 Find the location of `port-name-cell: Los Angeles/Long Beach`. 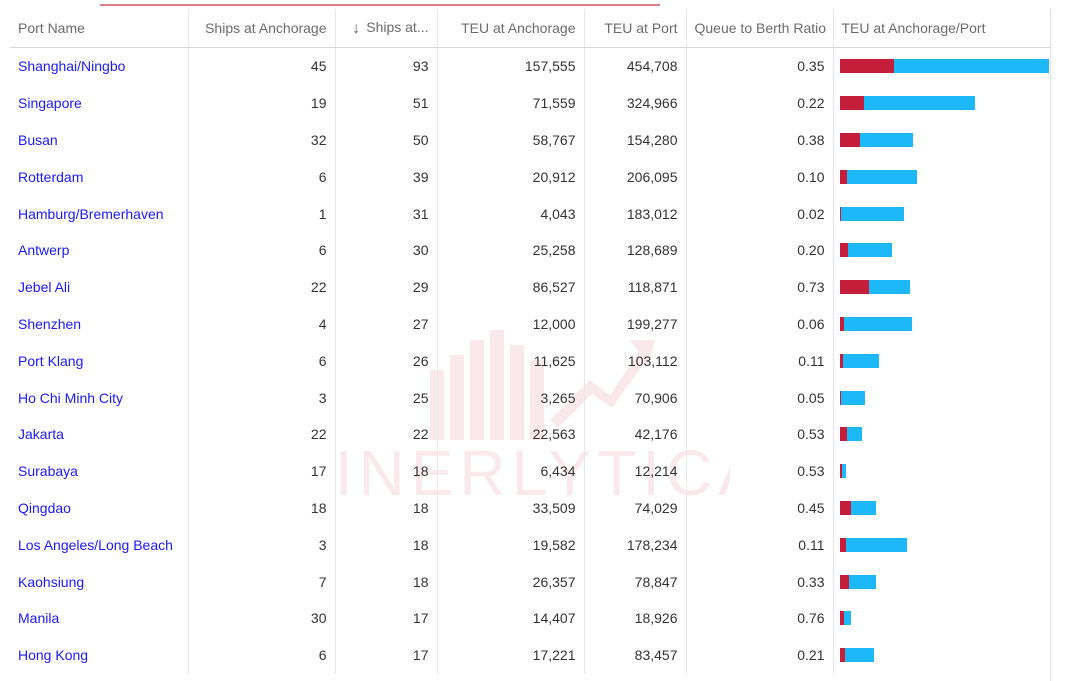

port-name-cell: Los Angeles/Long Beach is located at coordinates (99, 544).